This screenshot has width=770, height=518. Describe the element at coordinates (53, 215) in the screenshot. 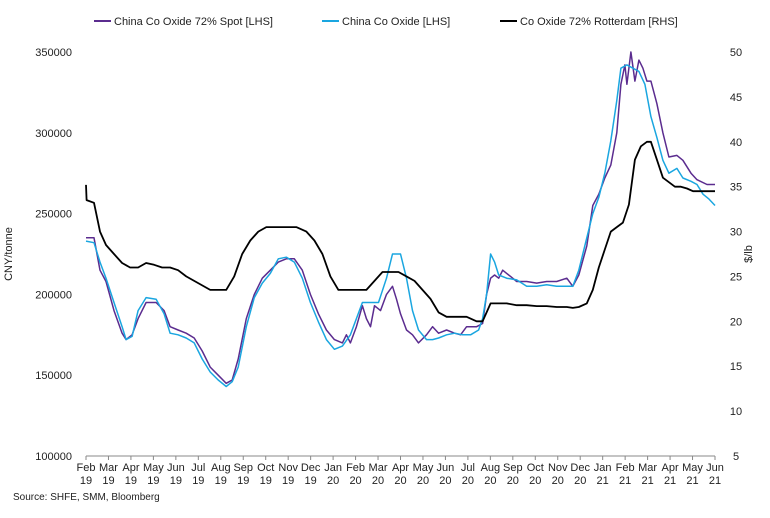

I see `left-axis-tick-label: 250000` at that location.